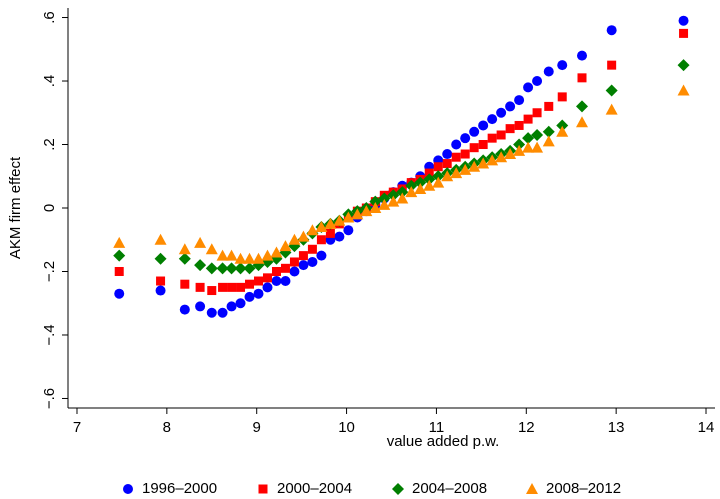 Image resolution: width=720 pixels, height=499 pixels. Describe the element at coordinates (49, 334) in the screenshot. I see `y-tick-label: −.4` at that location.